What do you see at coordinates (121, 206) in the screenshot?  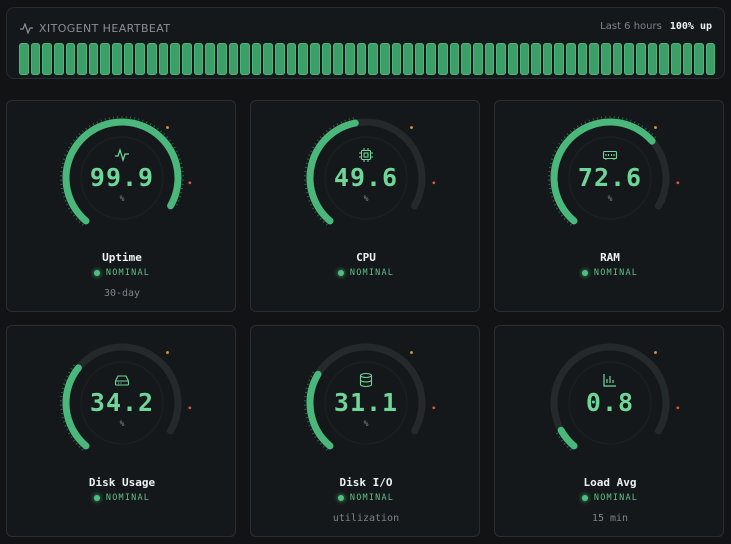 I see `metric-card-uptime: 99.9 % Uptime NOMINAL 30-day` at bounding box center [121, 206].